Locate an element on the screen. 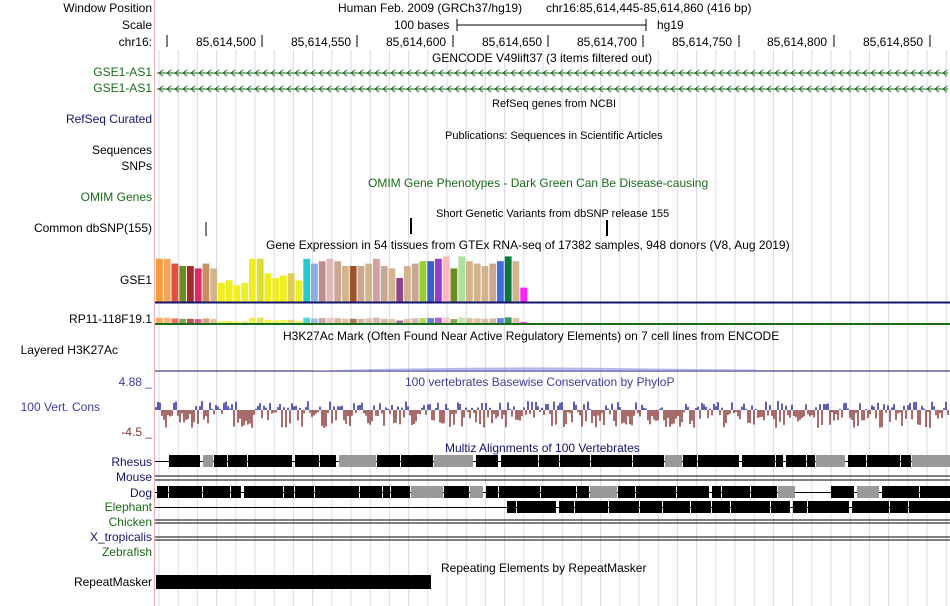 The image size is (950, 606). multiz-title: Multiz Alignments of 100 Vertebrates is located at coordinates (542, 448).